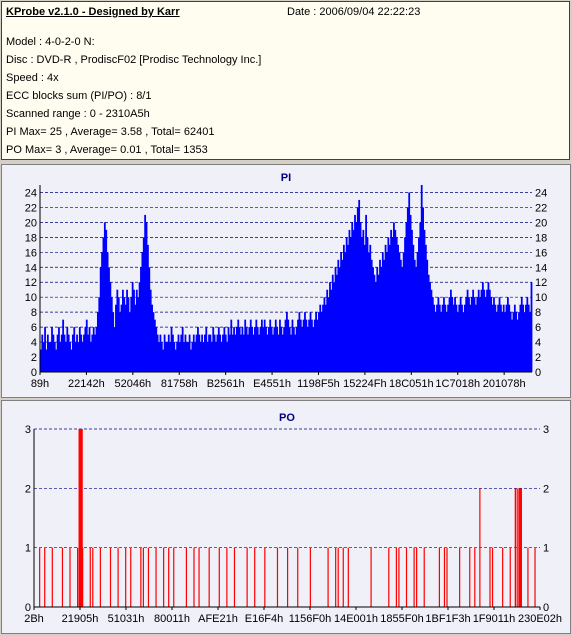 Image resolution: width=572 pixels, height=636 pixels. Describe the element at coordinates (546, 608) in the screenshot. I see `y-tick-label-right: 0` at that location.